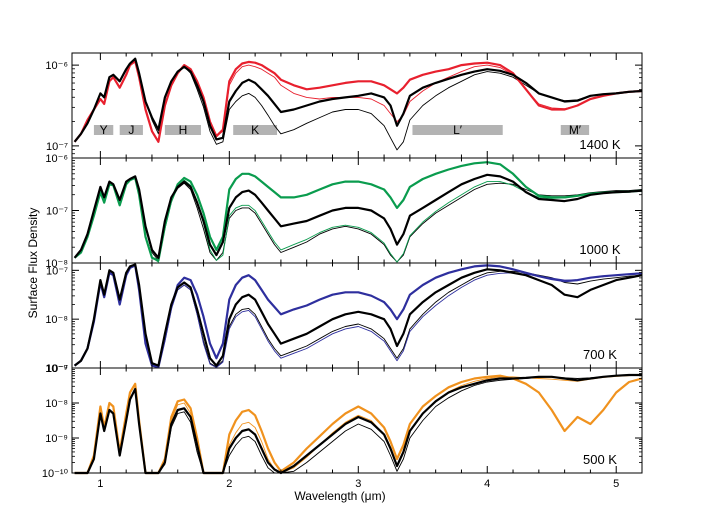 The width and height of the screenshot is (713, 525). Describe the element at coordinates (33, 263) in the screenshot. I see `y-axis-label: Surface Flux Density` at that location.